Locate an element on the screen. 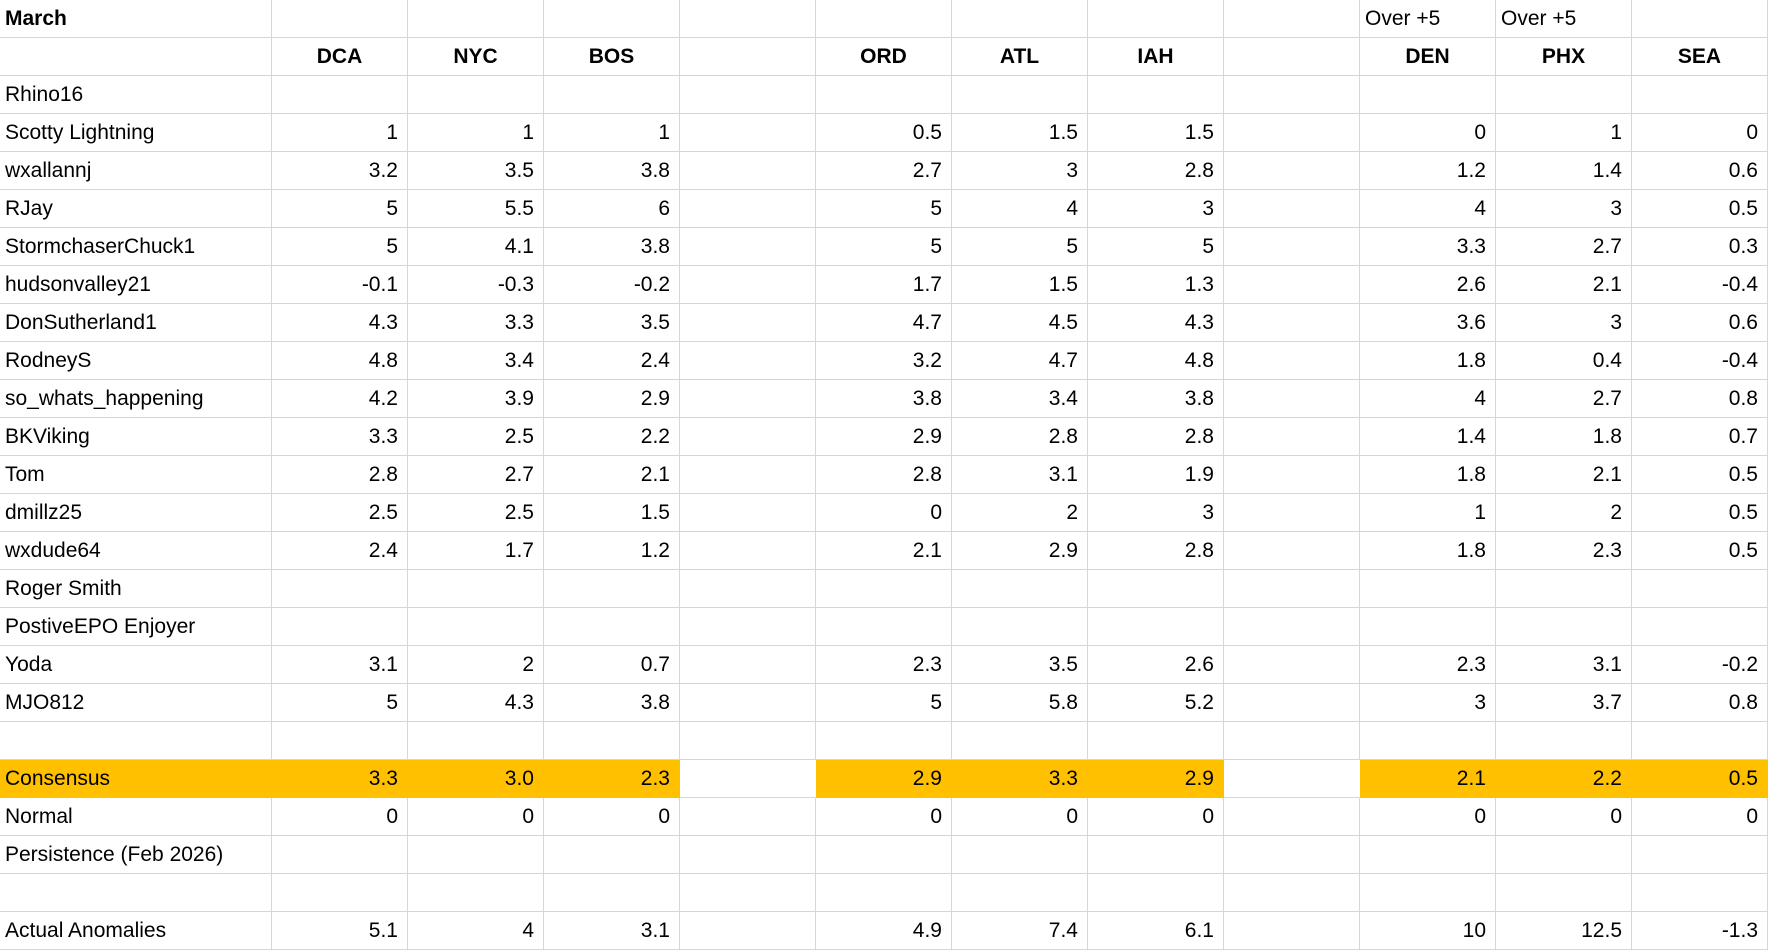 The height and width of the screenshot is (950, 1768). col-header-den: DEN is located at coordinates (1428, 57).